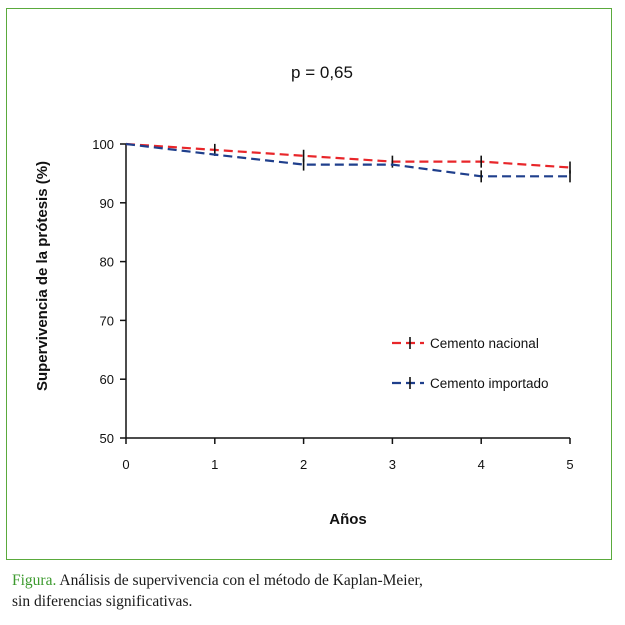  I want to click on legend: Cemento nacional Cemento importado, so click(470, 363).